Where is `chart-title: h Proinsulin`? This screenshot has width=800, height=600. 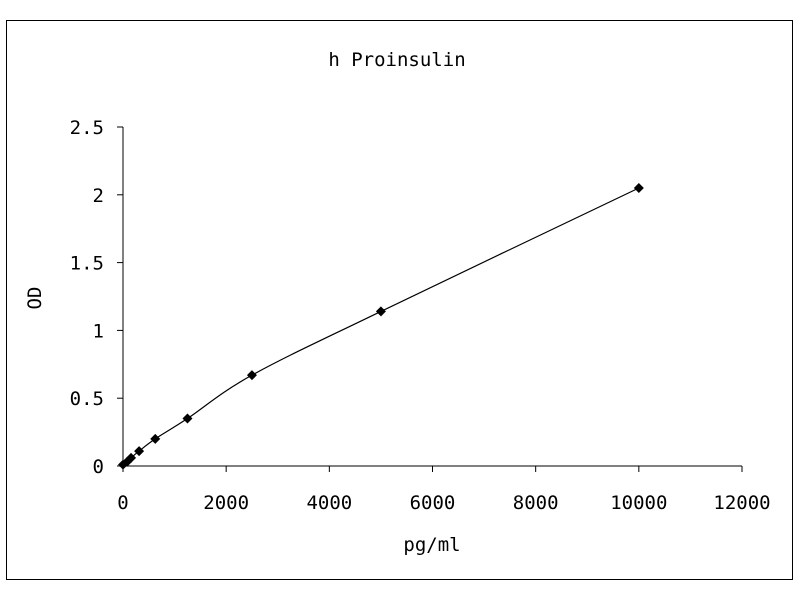
chart-title: h Proinsulin is located at coordinates (396, 60).